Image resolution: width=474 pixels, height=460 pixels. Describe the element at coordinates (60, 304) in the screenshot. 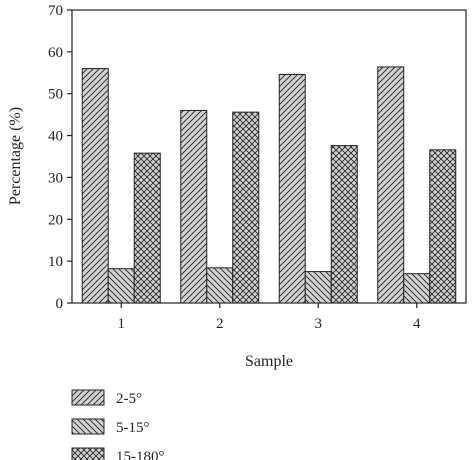

I see `y-tick-label: 0` at that location.